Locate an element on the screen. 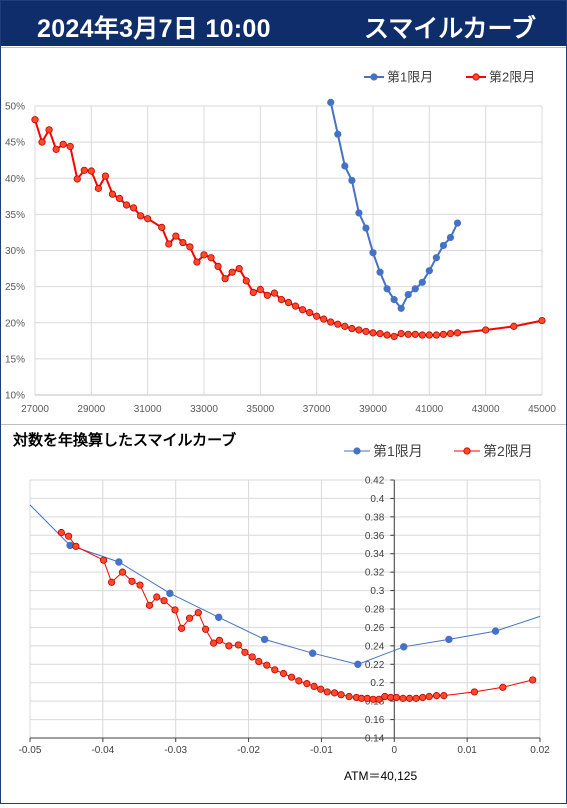 The image size is (567, 808). chart1-xtick-label: 29000 is located at coordinates (91, 409).